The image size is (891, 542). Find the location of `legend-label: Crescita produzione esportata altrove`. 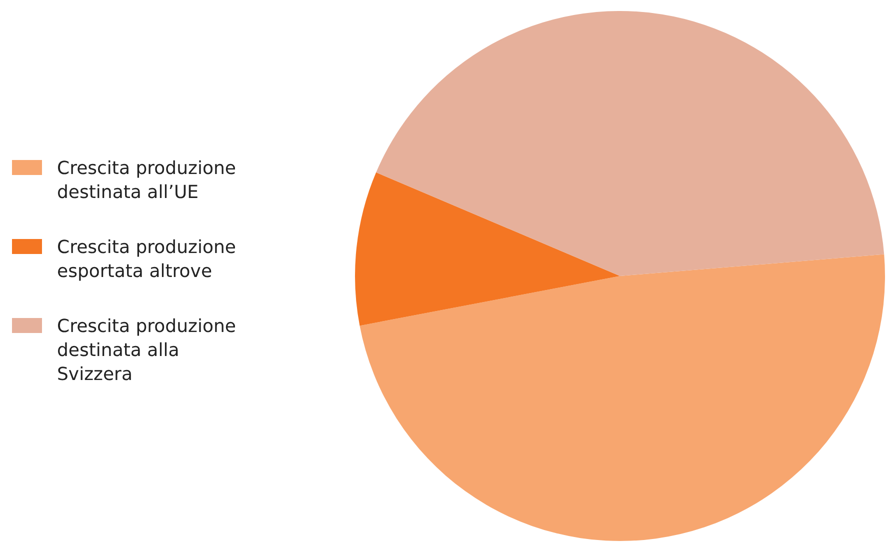

legend-label: Crescita produzione esportata altrove is located at coordinates (146, 259).